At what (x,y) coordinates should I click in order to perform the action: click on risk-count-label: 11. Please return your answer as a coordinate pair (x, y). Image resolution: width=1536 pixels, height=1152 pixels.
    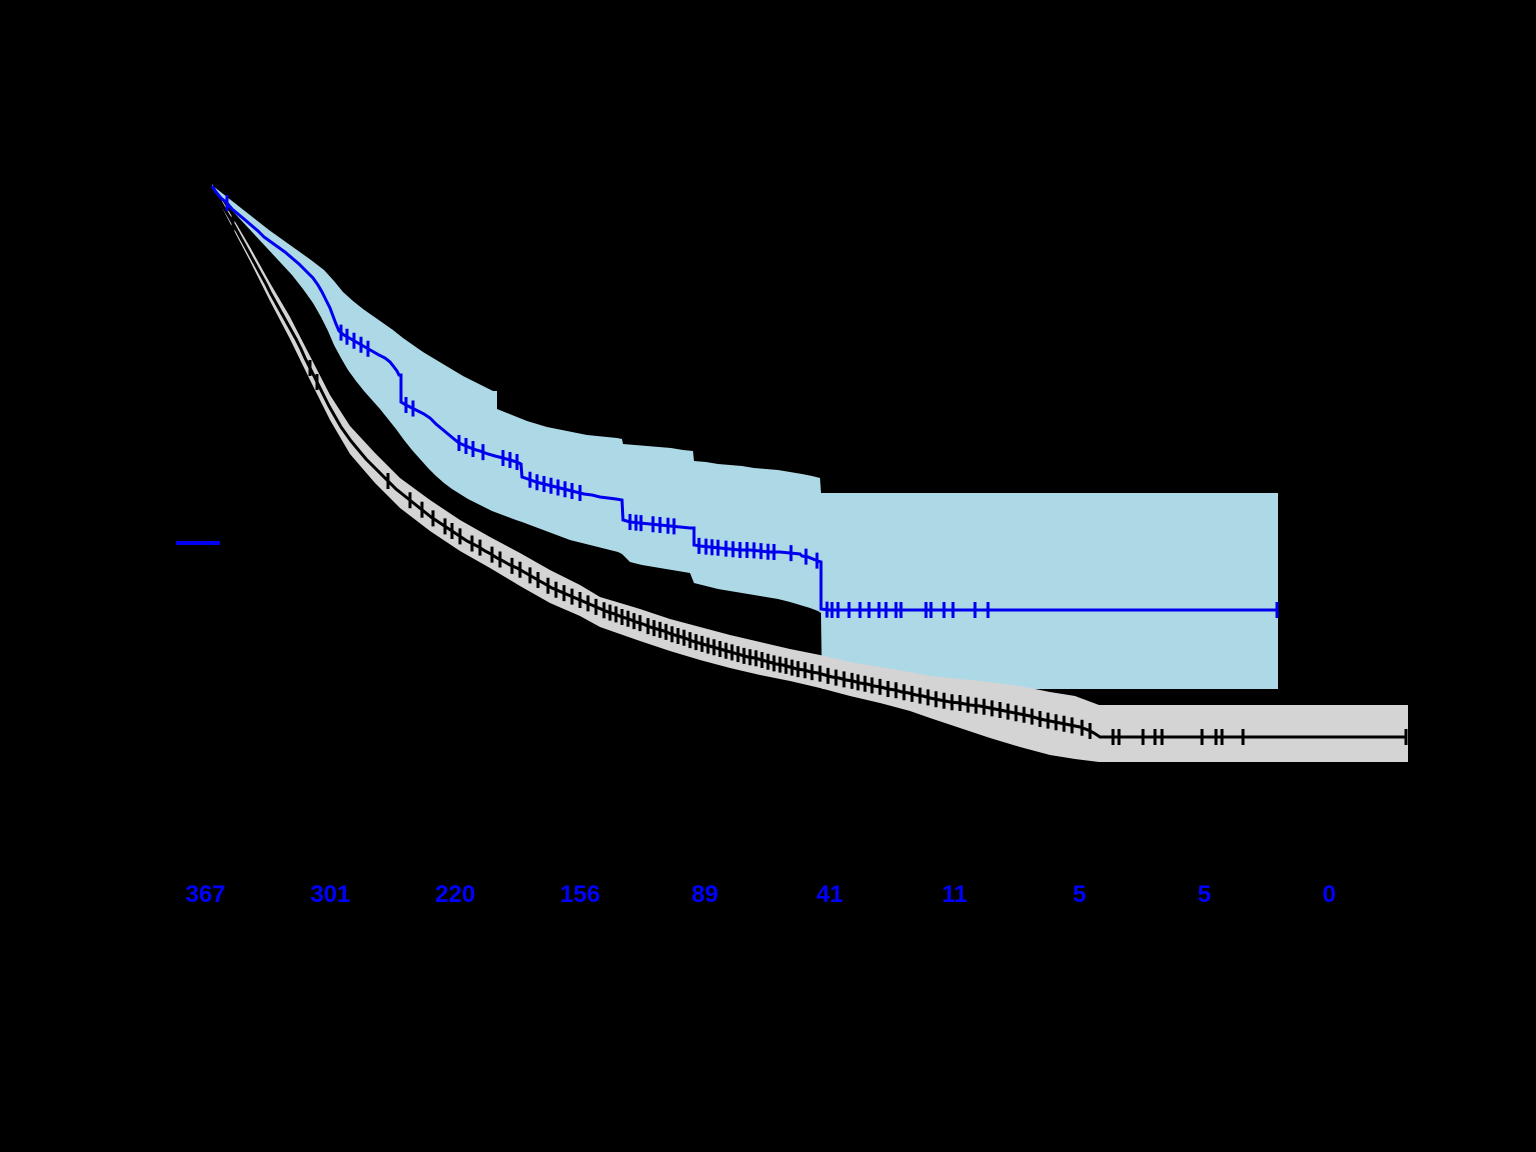
    Looking at the image, I should click on (954, 894).